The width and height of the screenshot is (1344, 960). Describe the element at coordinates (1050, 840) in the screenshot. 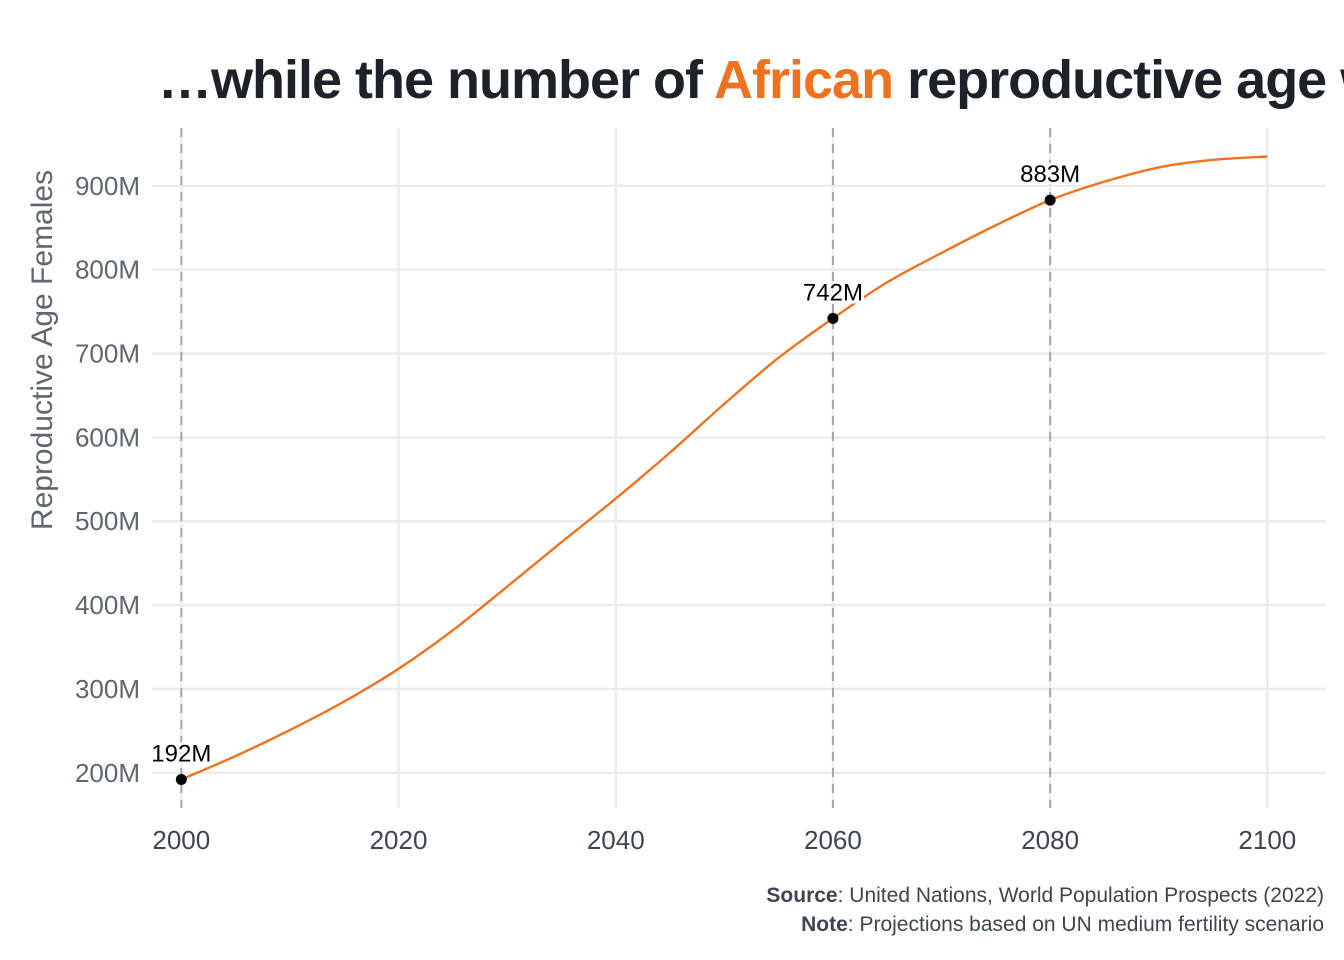

I see `x-tick-label: 2080` at that location.